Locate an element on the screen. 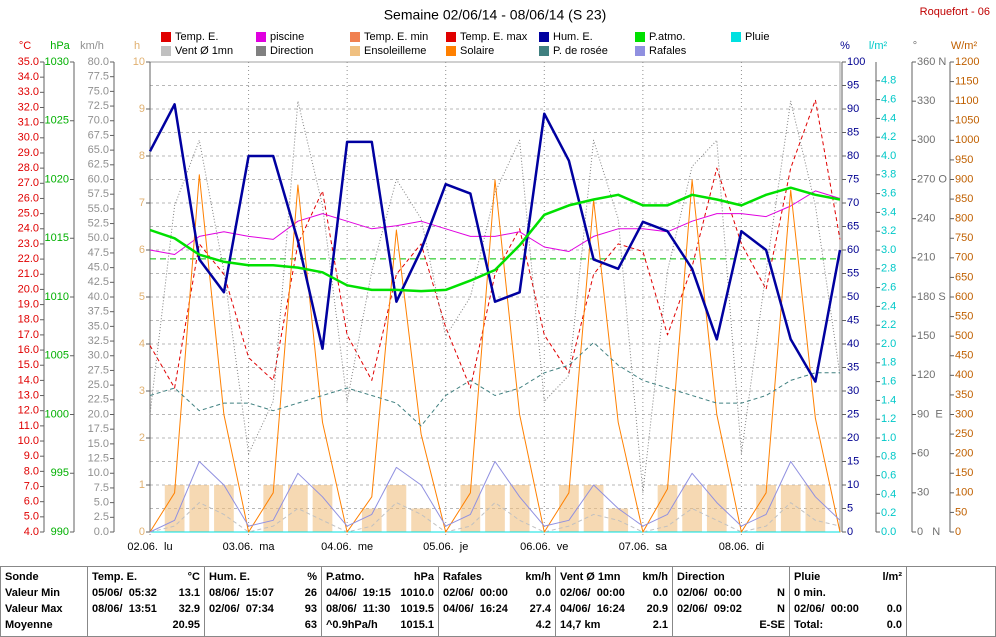 Image resolution: width=996 pixels, height=637 pixels. table-row: 04/06/ 16:24 20.9 is located at coordinates (614, 609).